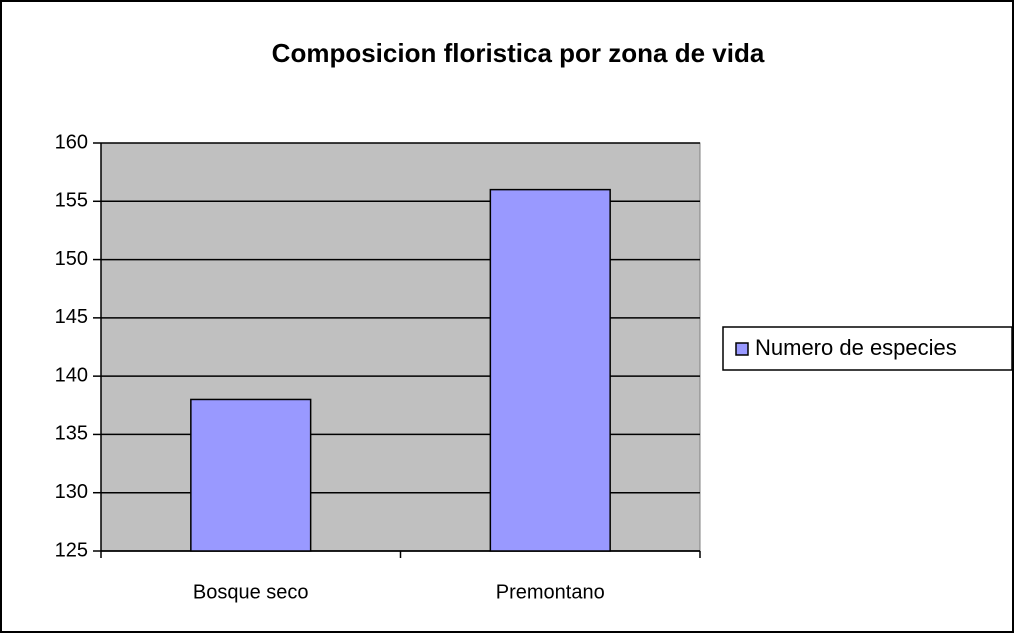  I want to click on y-tick-label: 145, so click(71, 317).